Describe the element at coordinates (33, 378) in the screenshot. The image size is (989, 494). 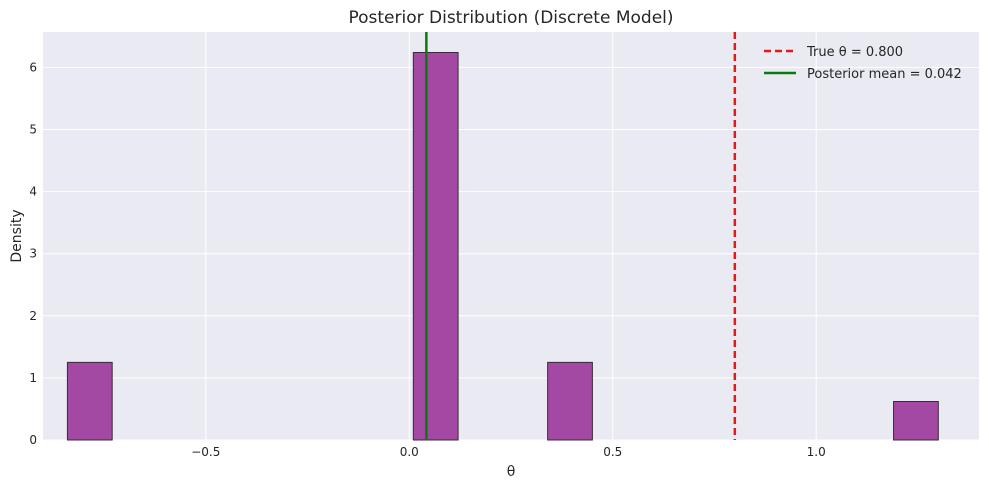
I see `y-tick-label: 1` at that location.